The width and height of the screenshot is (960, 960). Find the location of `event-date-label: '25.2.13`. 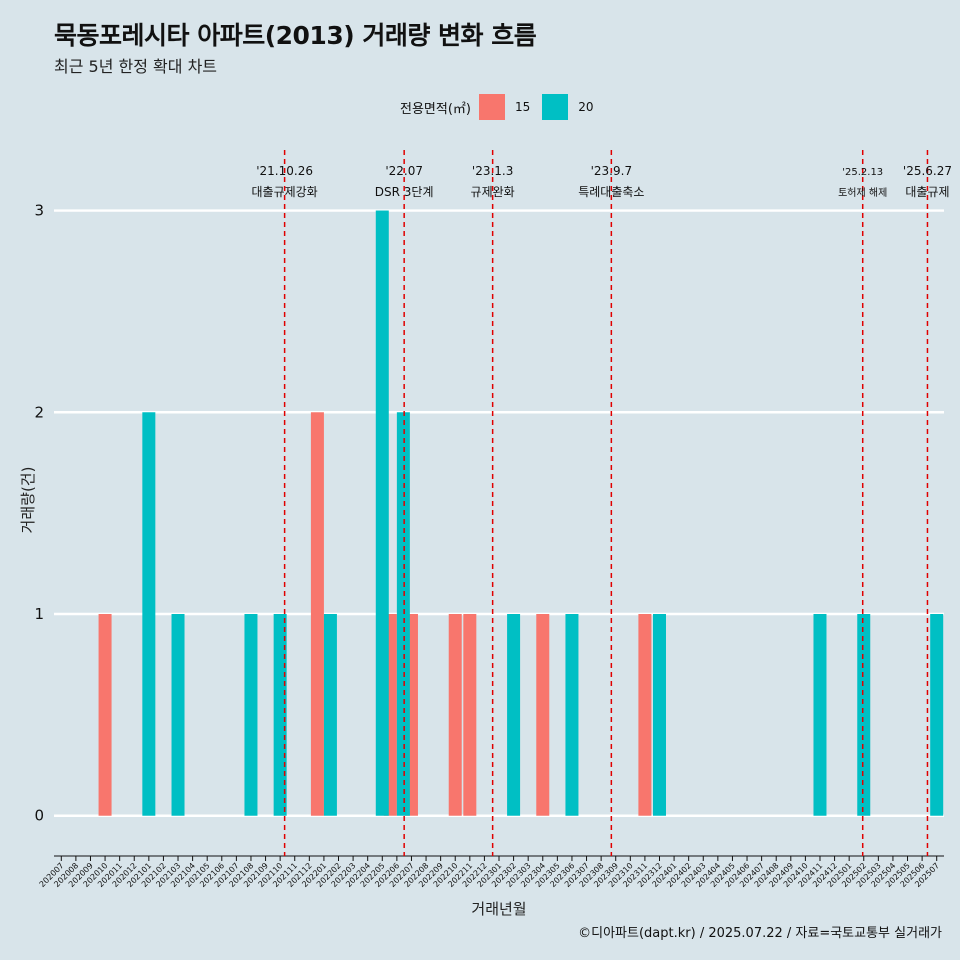

event-date-label: '25.2.13 is located at coordinates (862, 172).